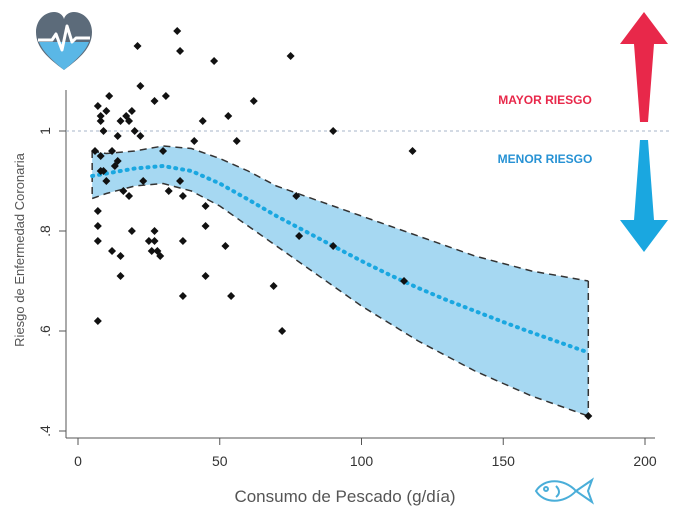 This screenshot has width=679, height=509. Describe the element at coordinates (362, 461) in the screenshot. I see `x-tick-label: 100` at that location.